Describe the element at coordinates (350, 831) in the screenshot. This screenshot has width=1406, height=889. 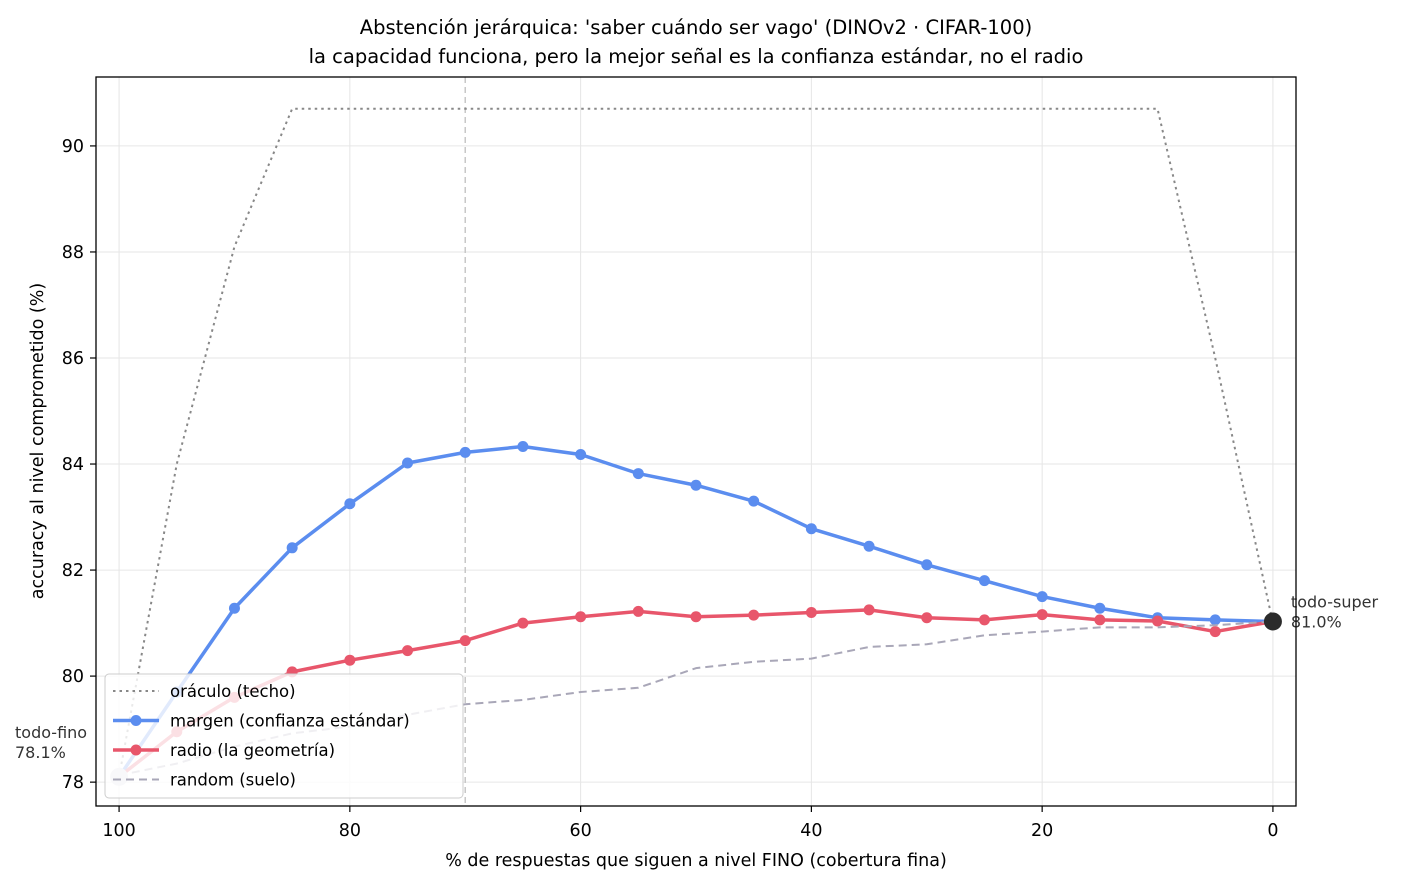
I see `x-tick-label: 80` at that location.